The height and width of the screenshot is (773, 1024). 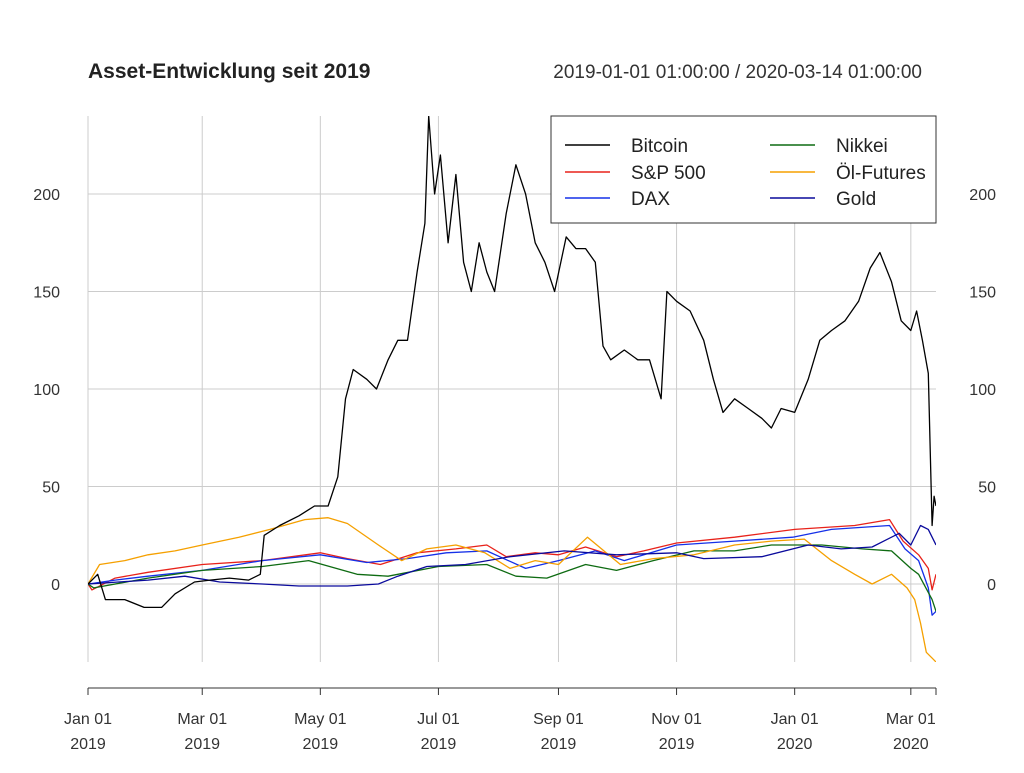 I want to click on y-tick-label-left: 0, so click(x=55, y=585).